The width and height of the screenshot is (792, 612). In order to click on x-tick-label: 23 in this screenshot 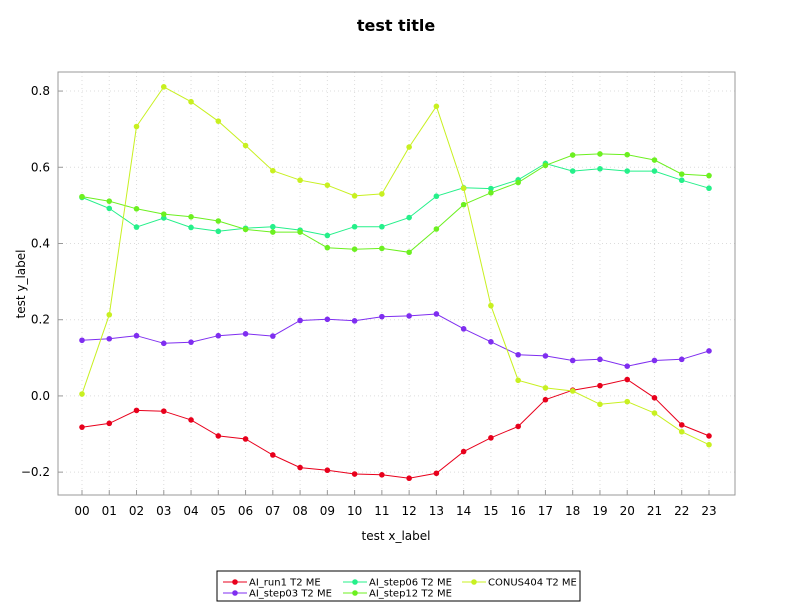, I will do `click(708, 511)`.